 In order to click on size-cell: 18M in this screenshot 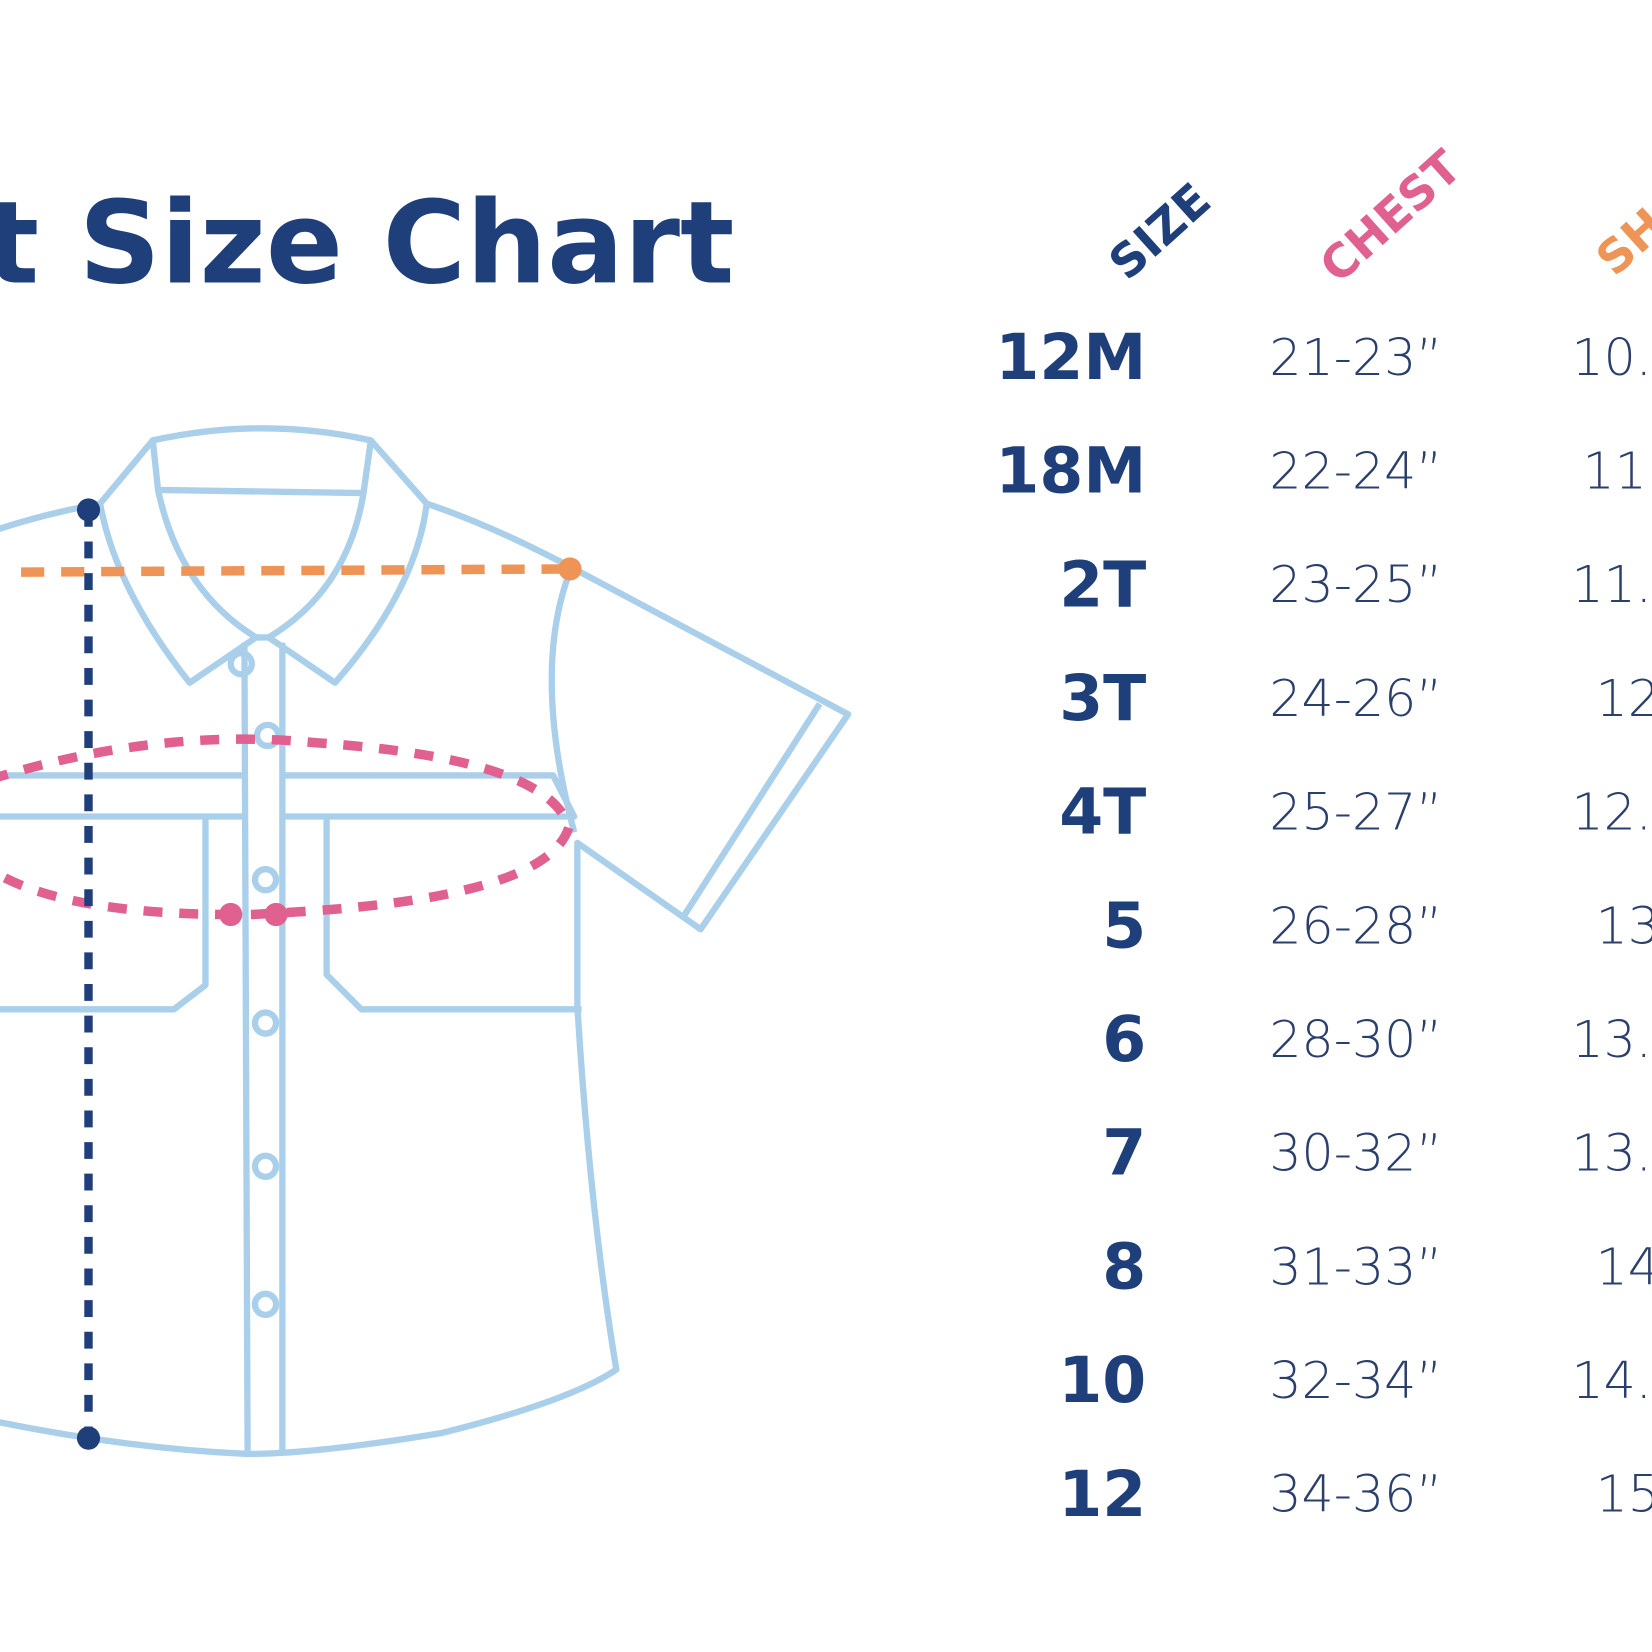, I will do `click(1070, 471)`.